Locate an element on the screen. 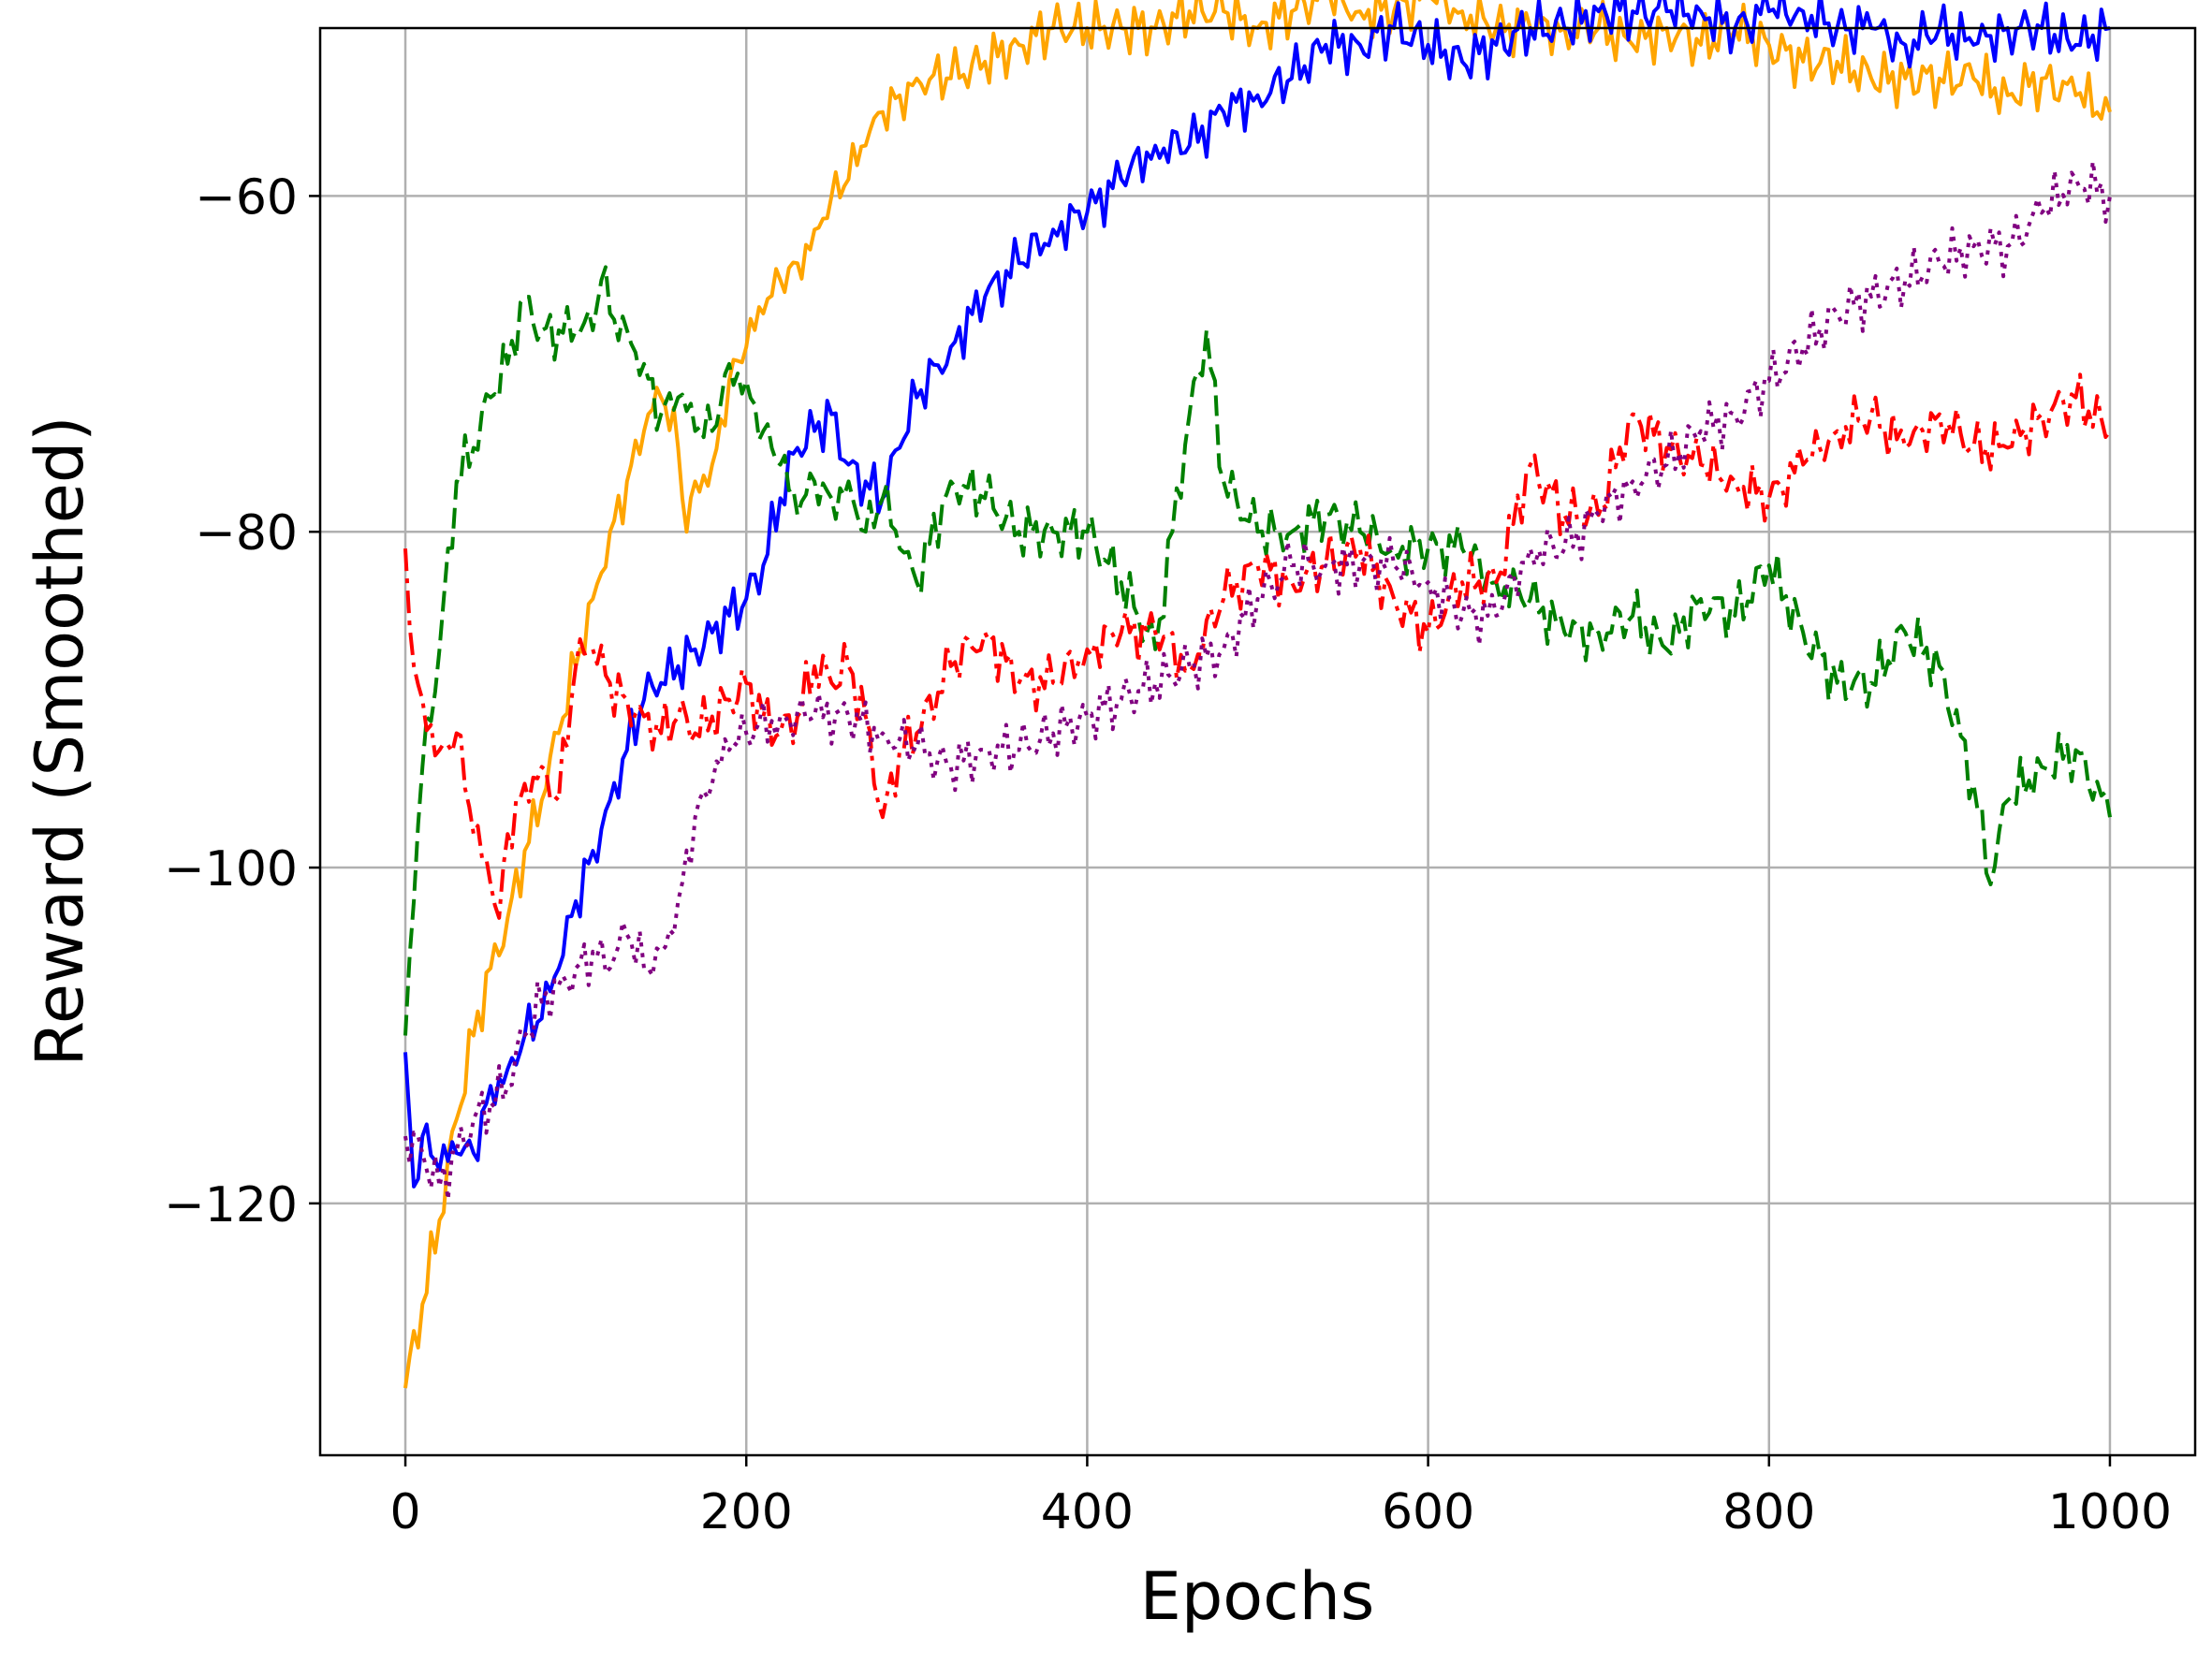 This screenshot has height=1663, width=2212. y-tick-label: −100 is located at coordinates (231, 869).